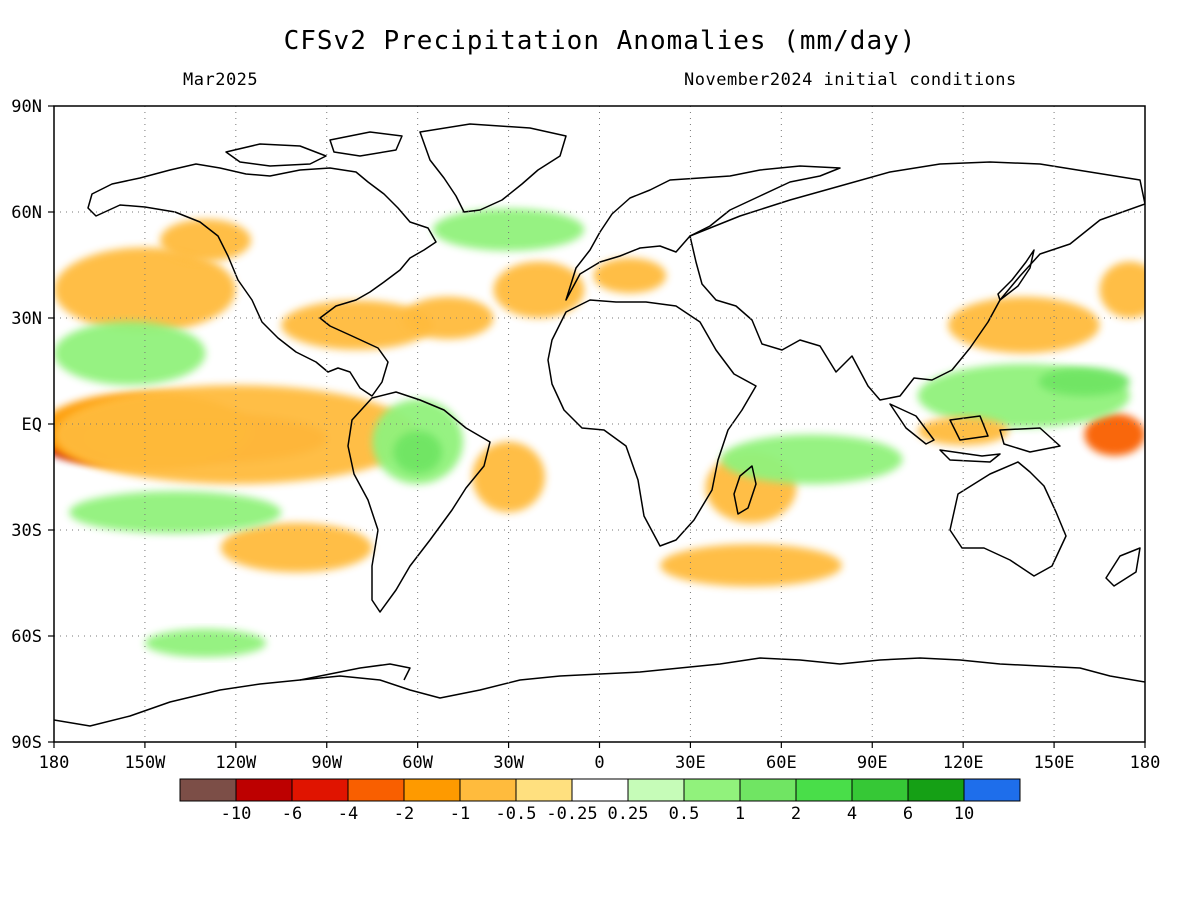  I want to click on colorbar-label: -0.5, so click(516, 814).